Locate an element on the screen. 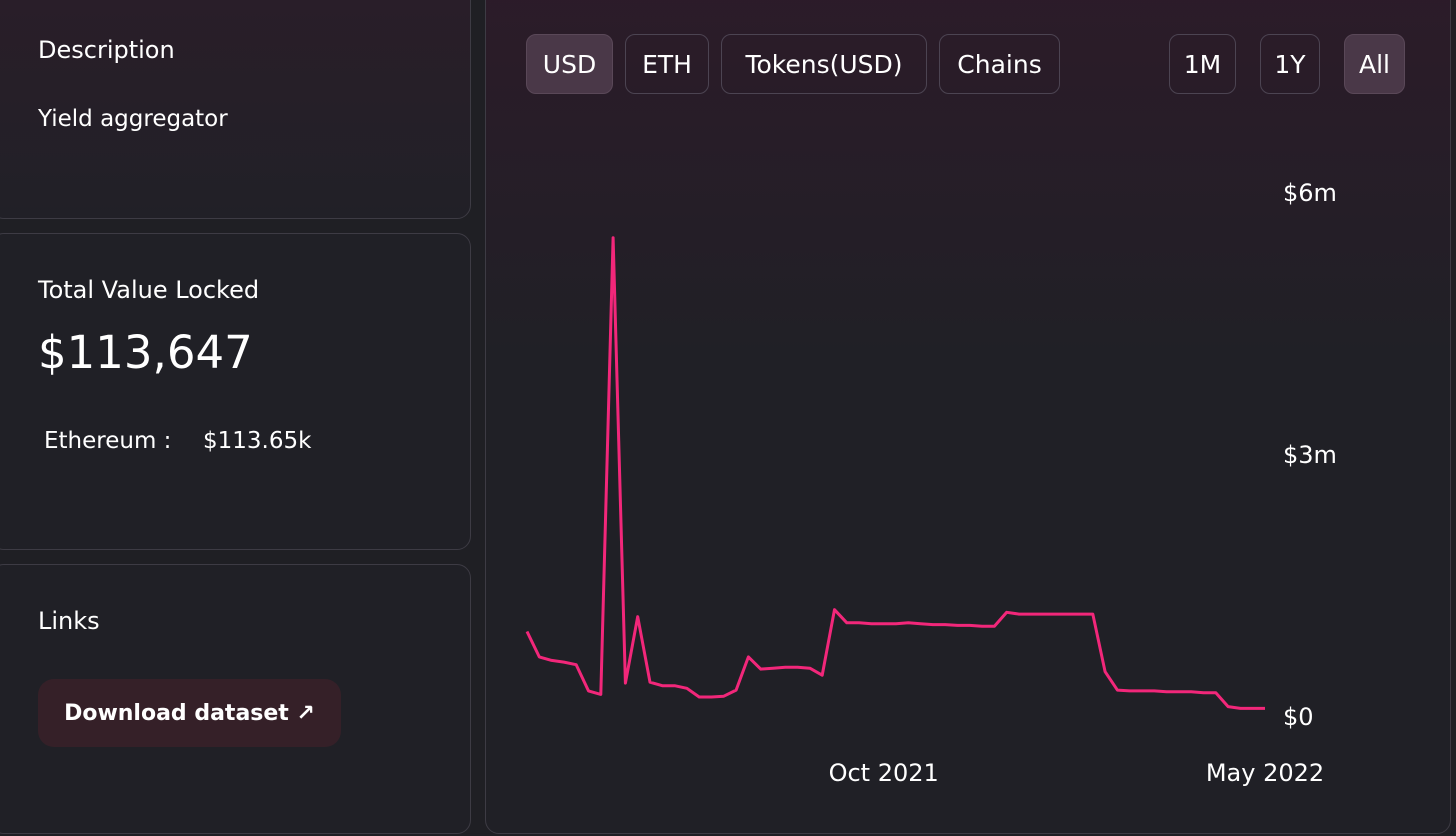 The width and height of the screenshot is (1456, 836). y-tick-label: $6m is located at coordinates (1310, 193).